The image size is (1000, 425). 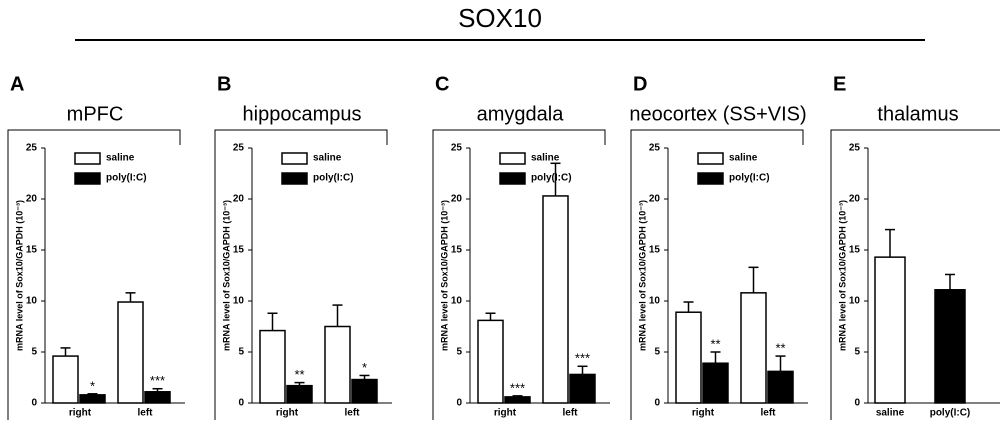 I want to click on panel-letter: B, so click(x=224, y=84).